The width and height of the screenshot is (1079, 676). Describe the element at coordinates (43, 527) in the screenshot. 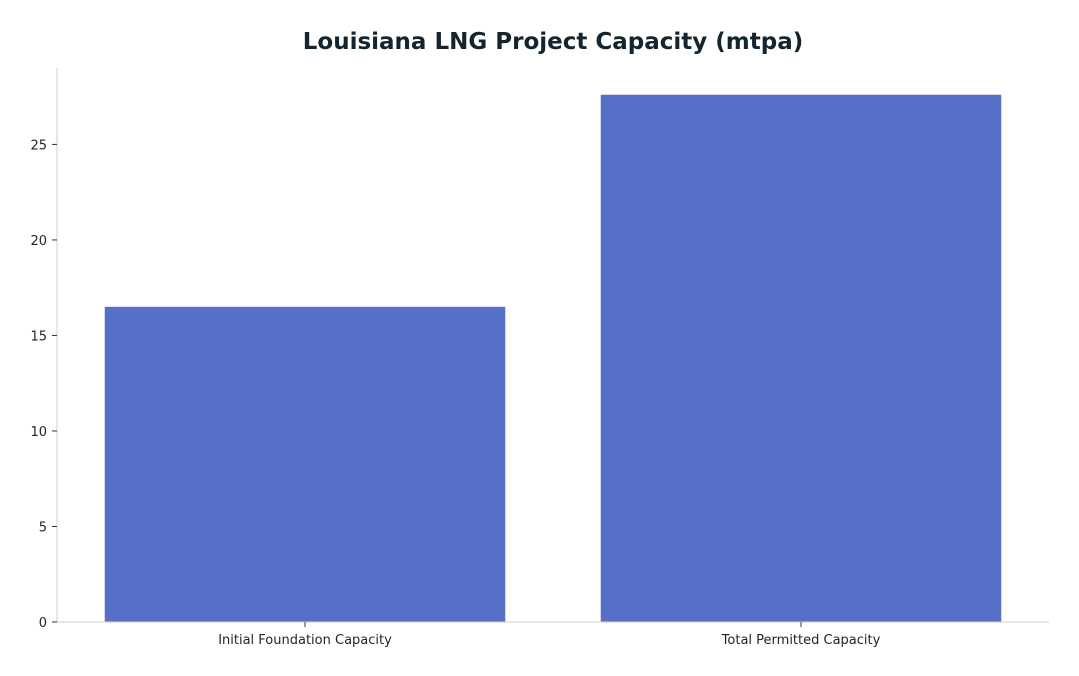

I see `y-tick-label: 5` at that location.